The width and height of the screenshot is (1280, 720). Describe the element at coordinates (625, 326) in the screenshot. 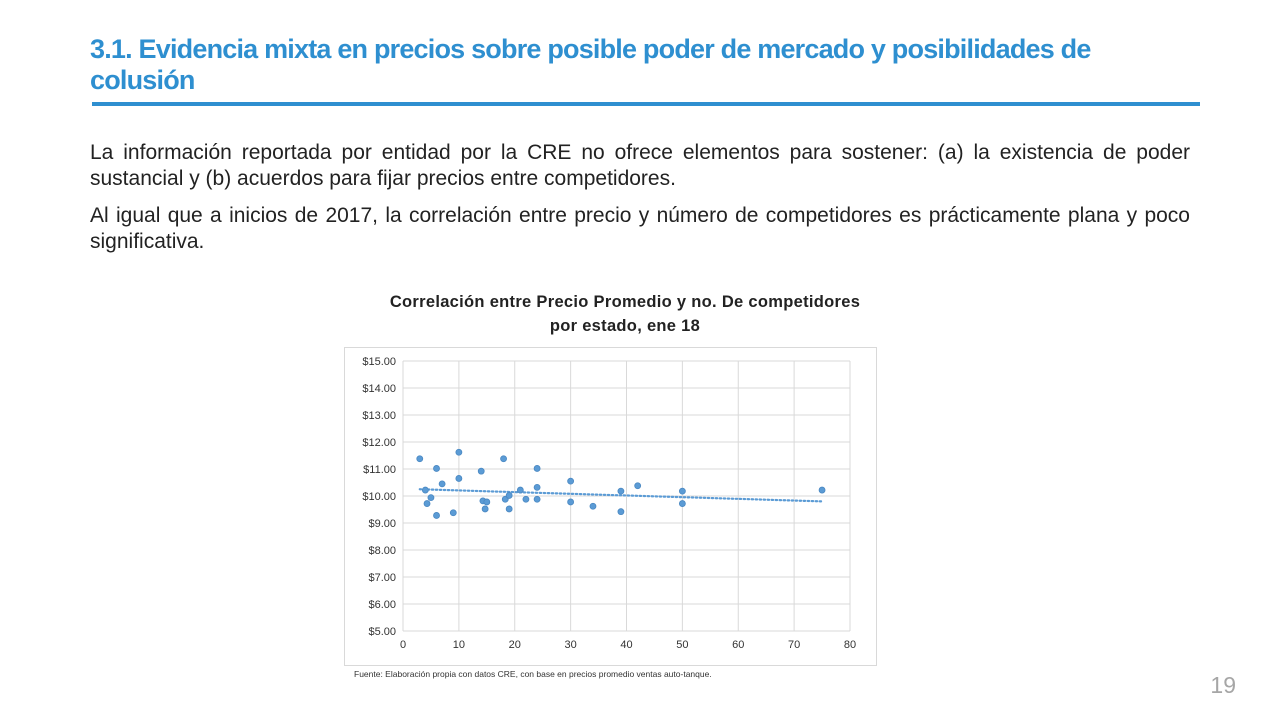

I see `chart-title-line-2: por estado, ene 18` at that location.